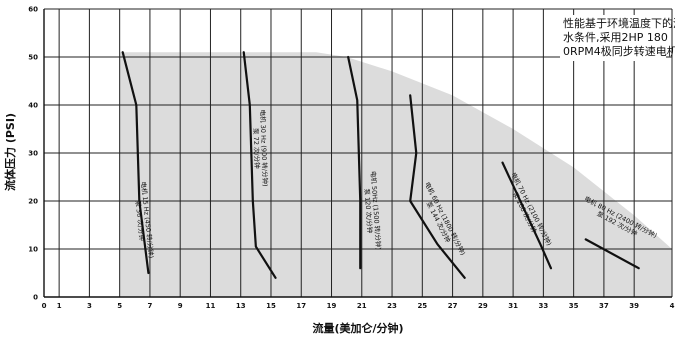 The width and height of the screenshot is (675, 339). What do you see at coordinates (89, 306) in the screenshot?
I see `x-tick-label: 3` at bounding box center [89, 306].